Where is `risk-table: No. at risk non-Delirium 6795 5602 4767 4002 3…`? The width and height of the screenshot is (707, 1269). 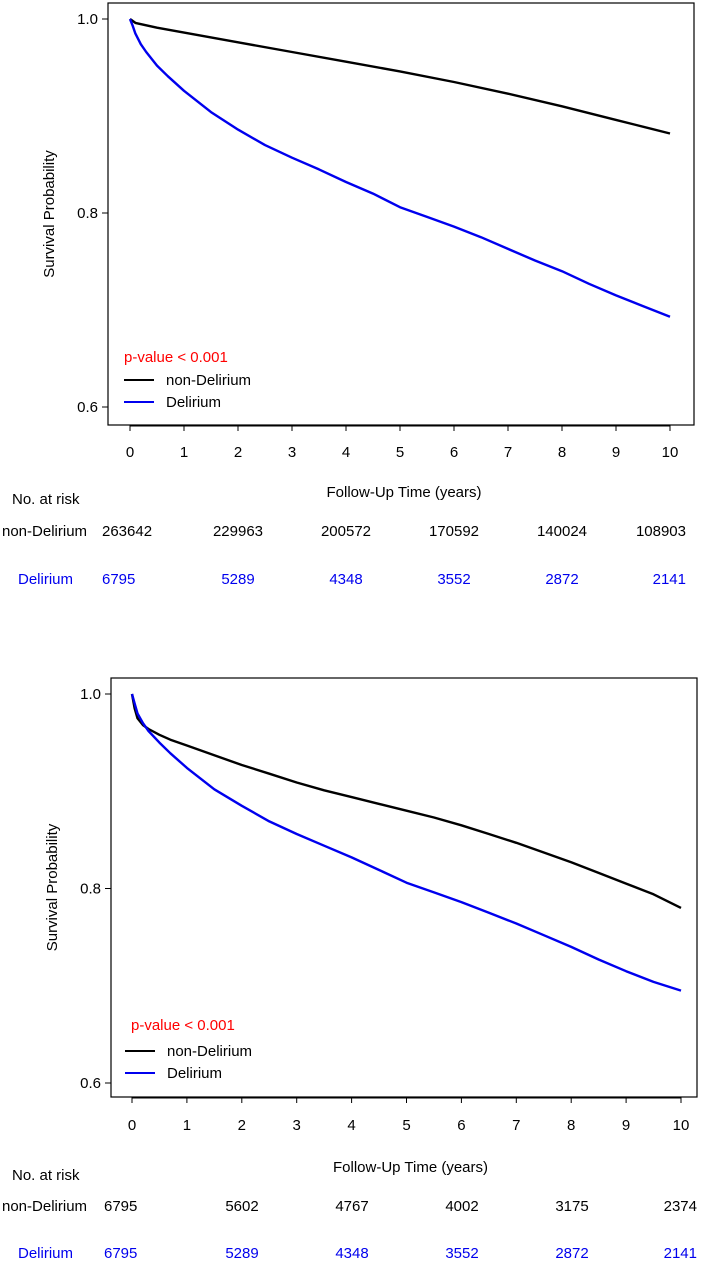
risk-table: No. at risk non-Delirium 6795 5602 4767 4002 3… is located at coordinates (349, 1214).